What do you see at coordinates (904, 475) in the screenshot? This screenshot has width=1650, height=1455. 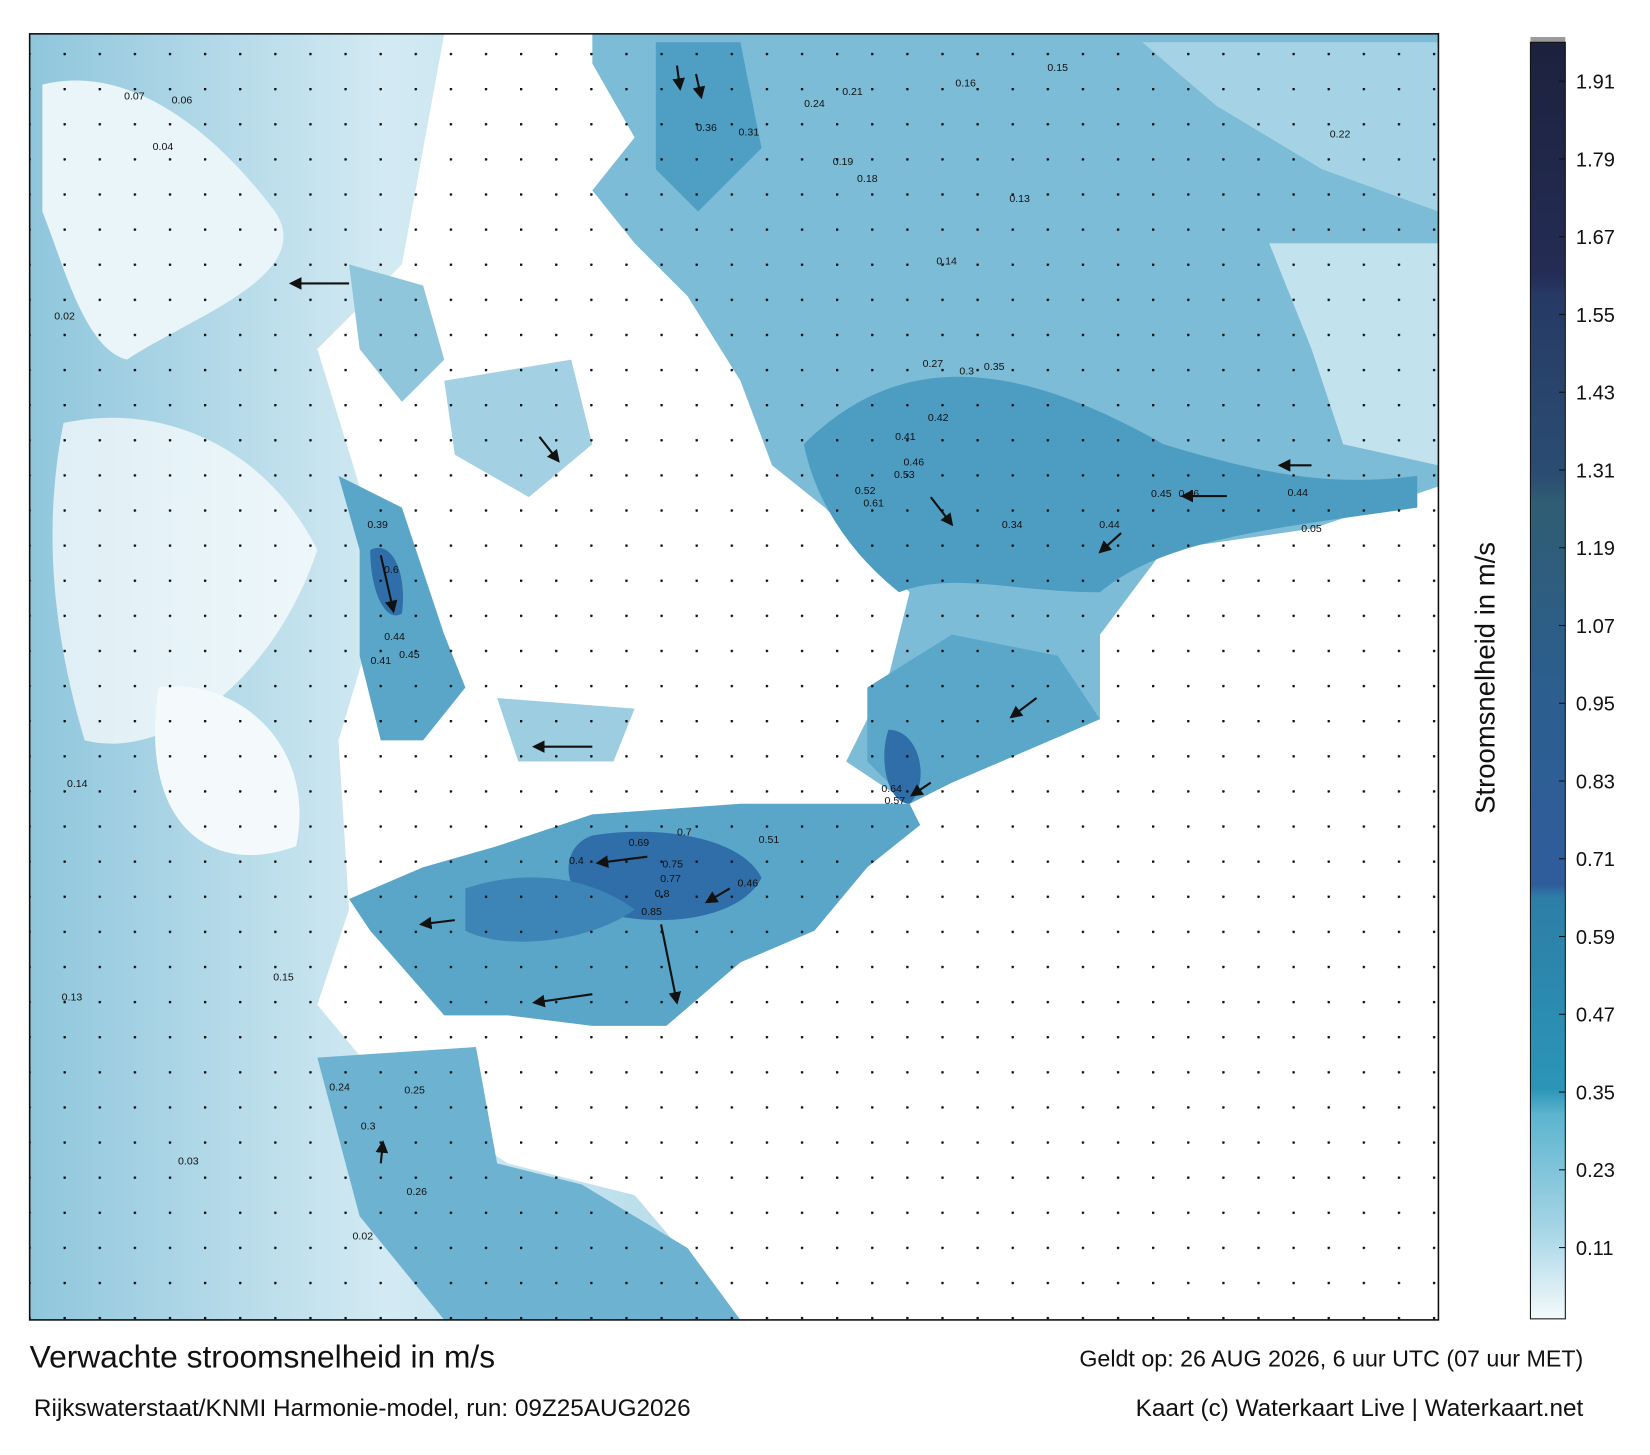 I see `speed-label: 0.53` at bounding box center [904, 475].